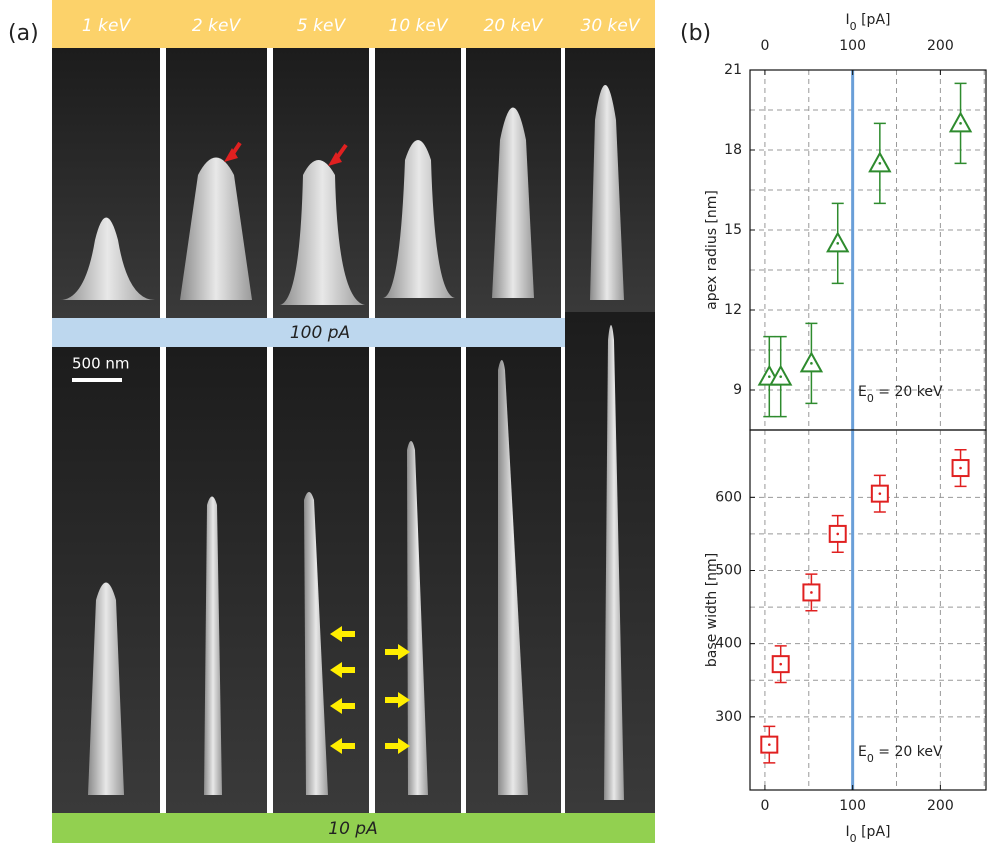 This screenshot has width=987, height=847. What do you see at coordinates (712, 250) in the screenshot?
I see `y-axis-label: apex radius [nm]` at bounding box center [712, 250].